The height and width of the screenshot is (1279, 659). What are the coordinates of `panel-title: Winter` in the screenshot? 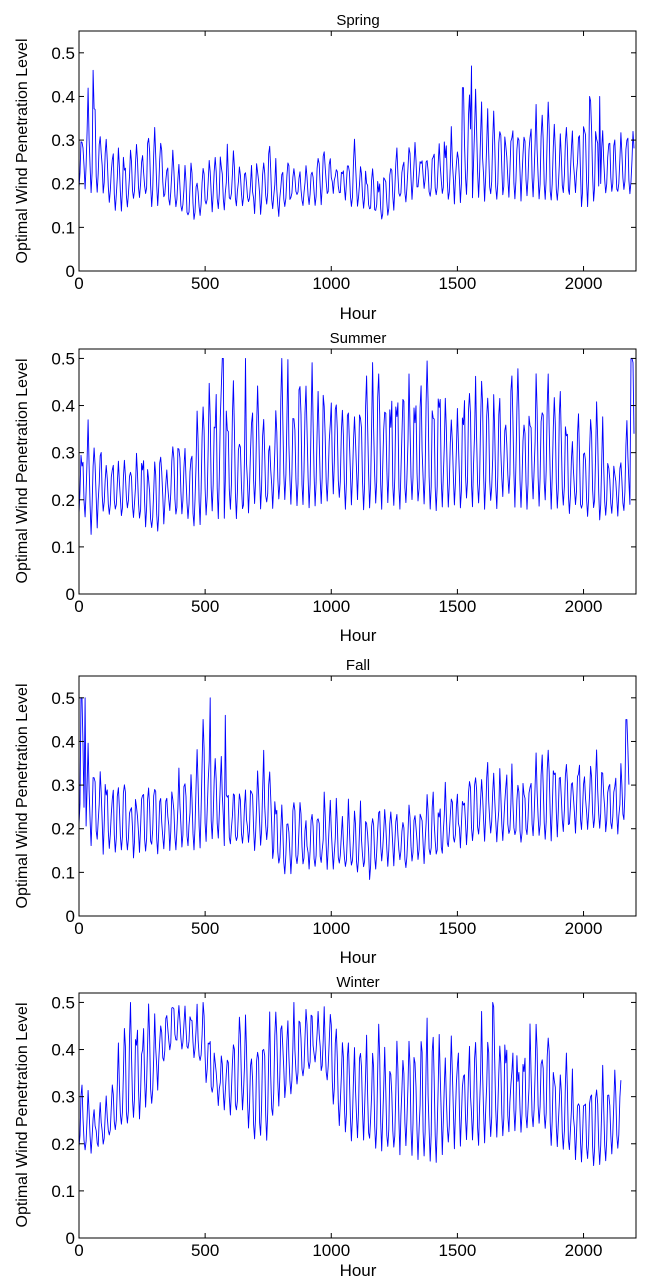 It's located at (357, 982).